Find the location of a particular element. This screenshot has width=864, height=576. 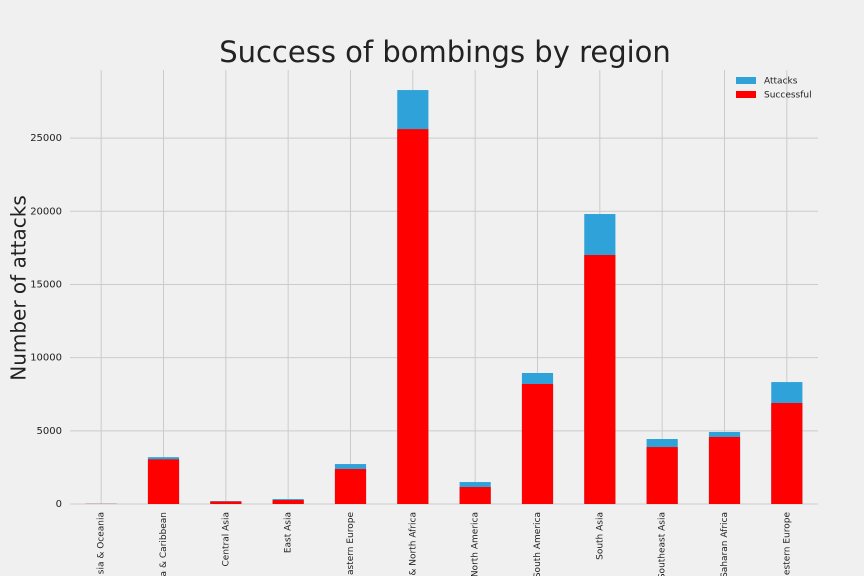

x-tick-label: a & Caribbean is located at coordinates (164, 544).